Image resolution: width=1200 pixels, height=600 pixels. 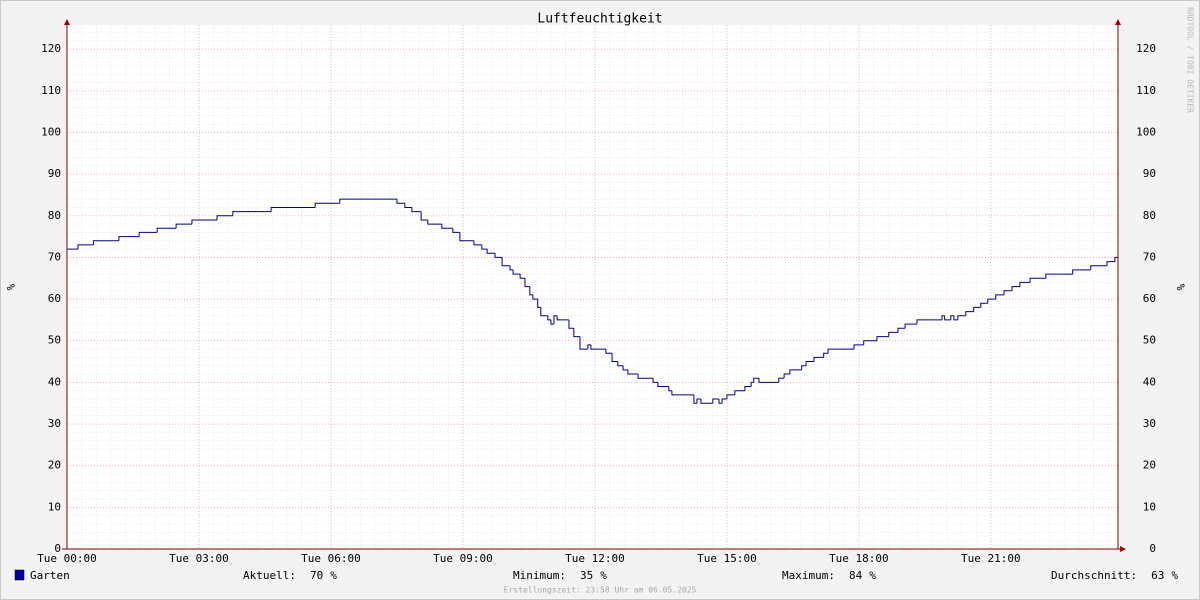 What do you see at coordinates (316, 575) in the screenshot?
I see `stat-value: 70` at bounding box center [316, 575].